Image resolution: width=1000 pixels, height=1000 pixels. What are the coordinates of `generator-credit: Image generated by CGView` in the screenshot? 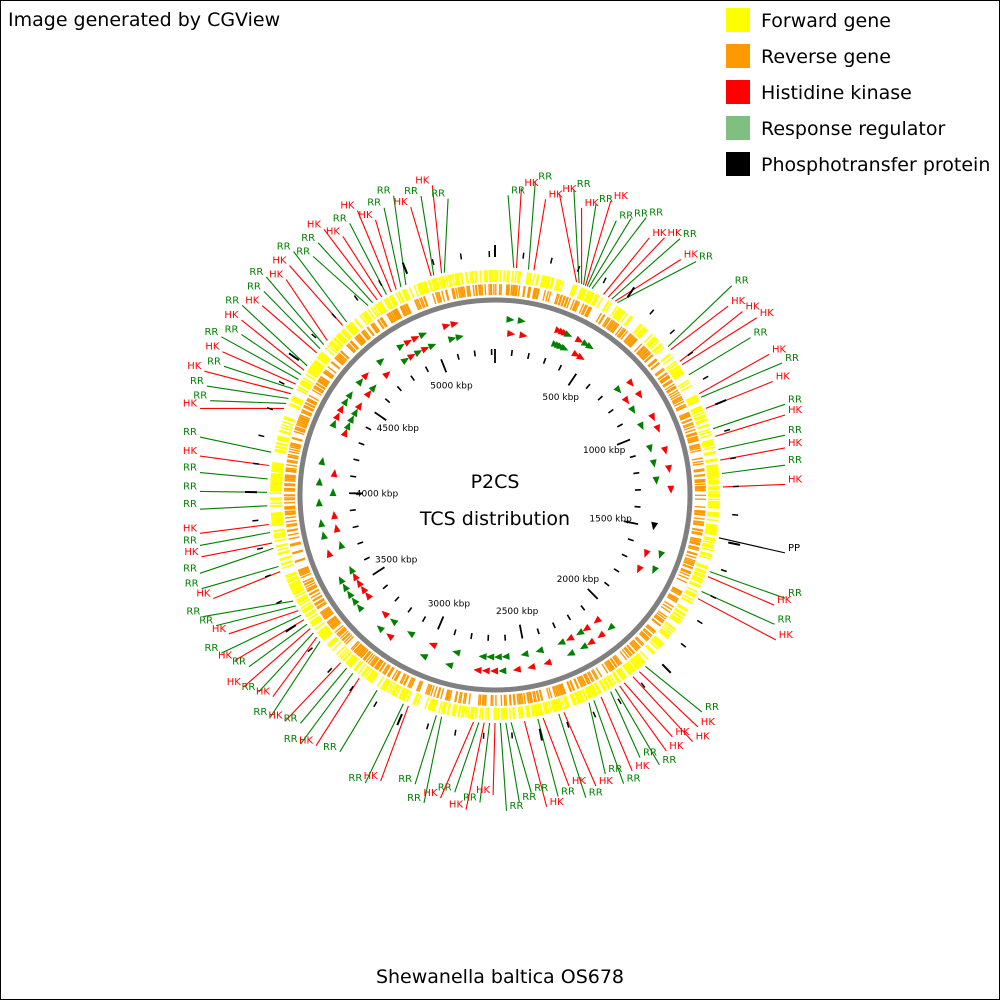 It's located at (144, 20).